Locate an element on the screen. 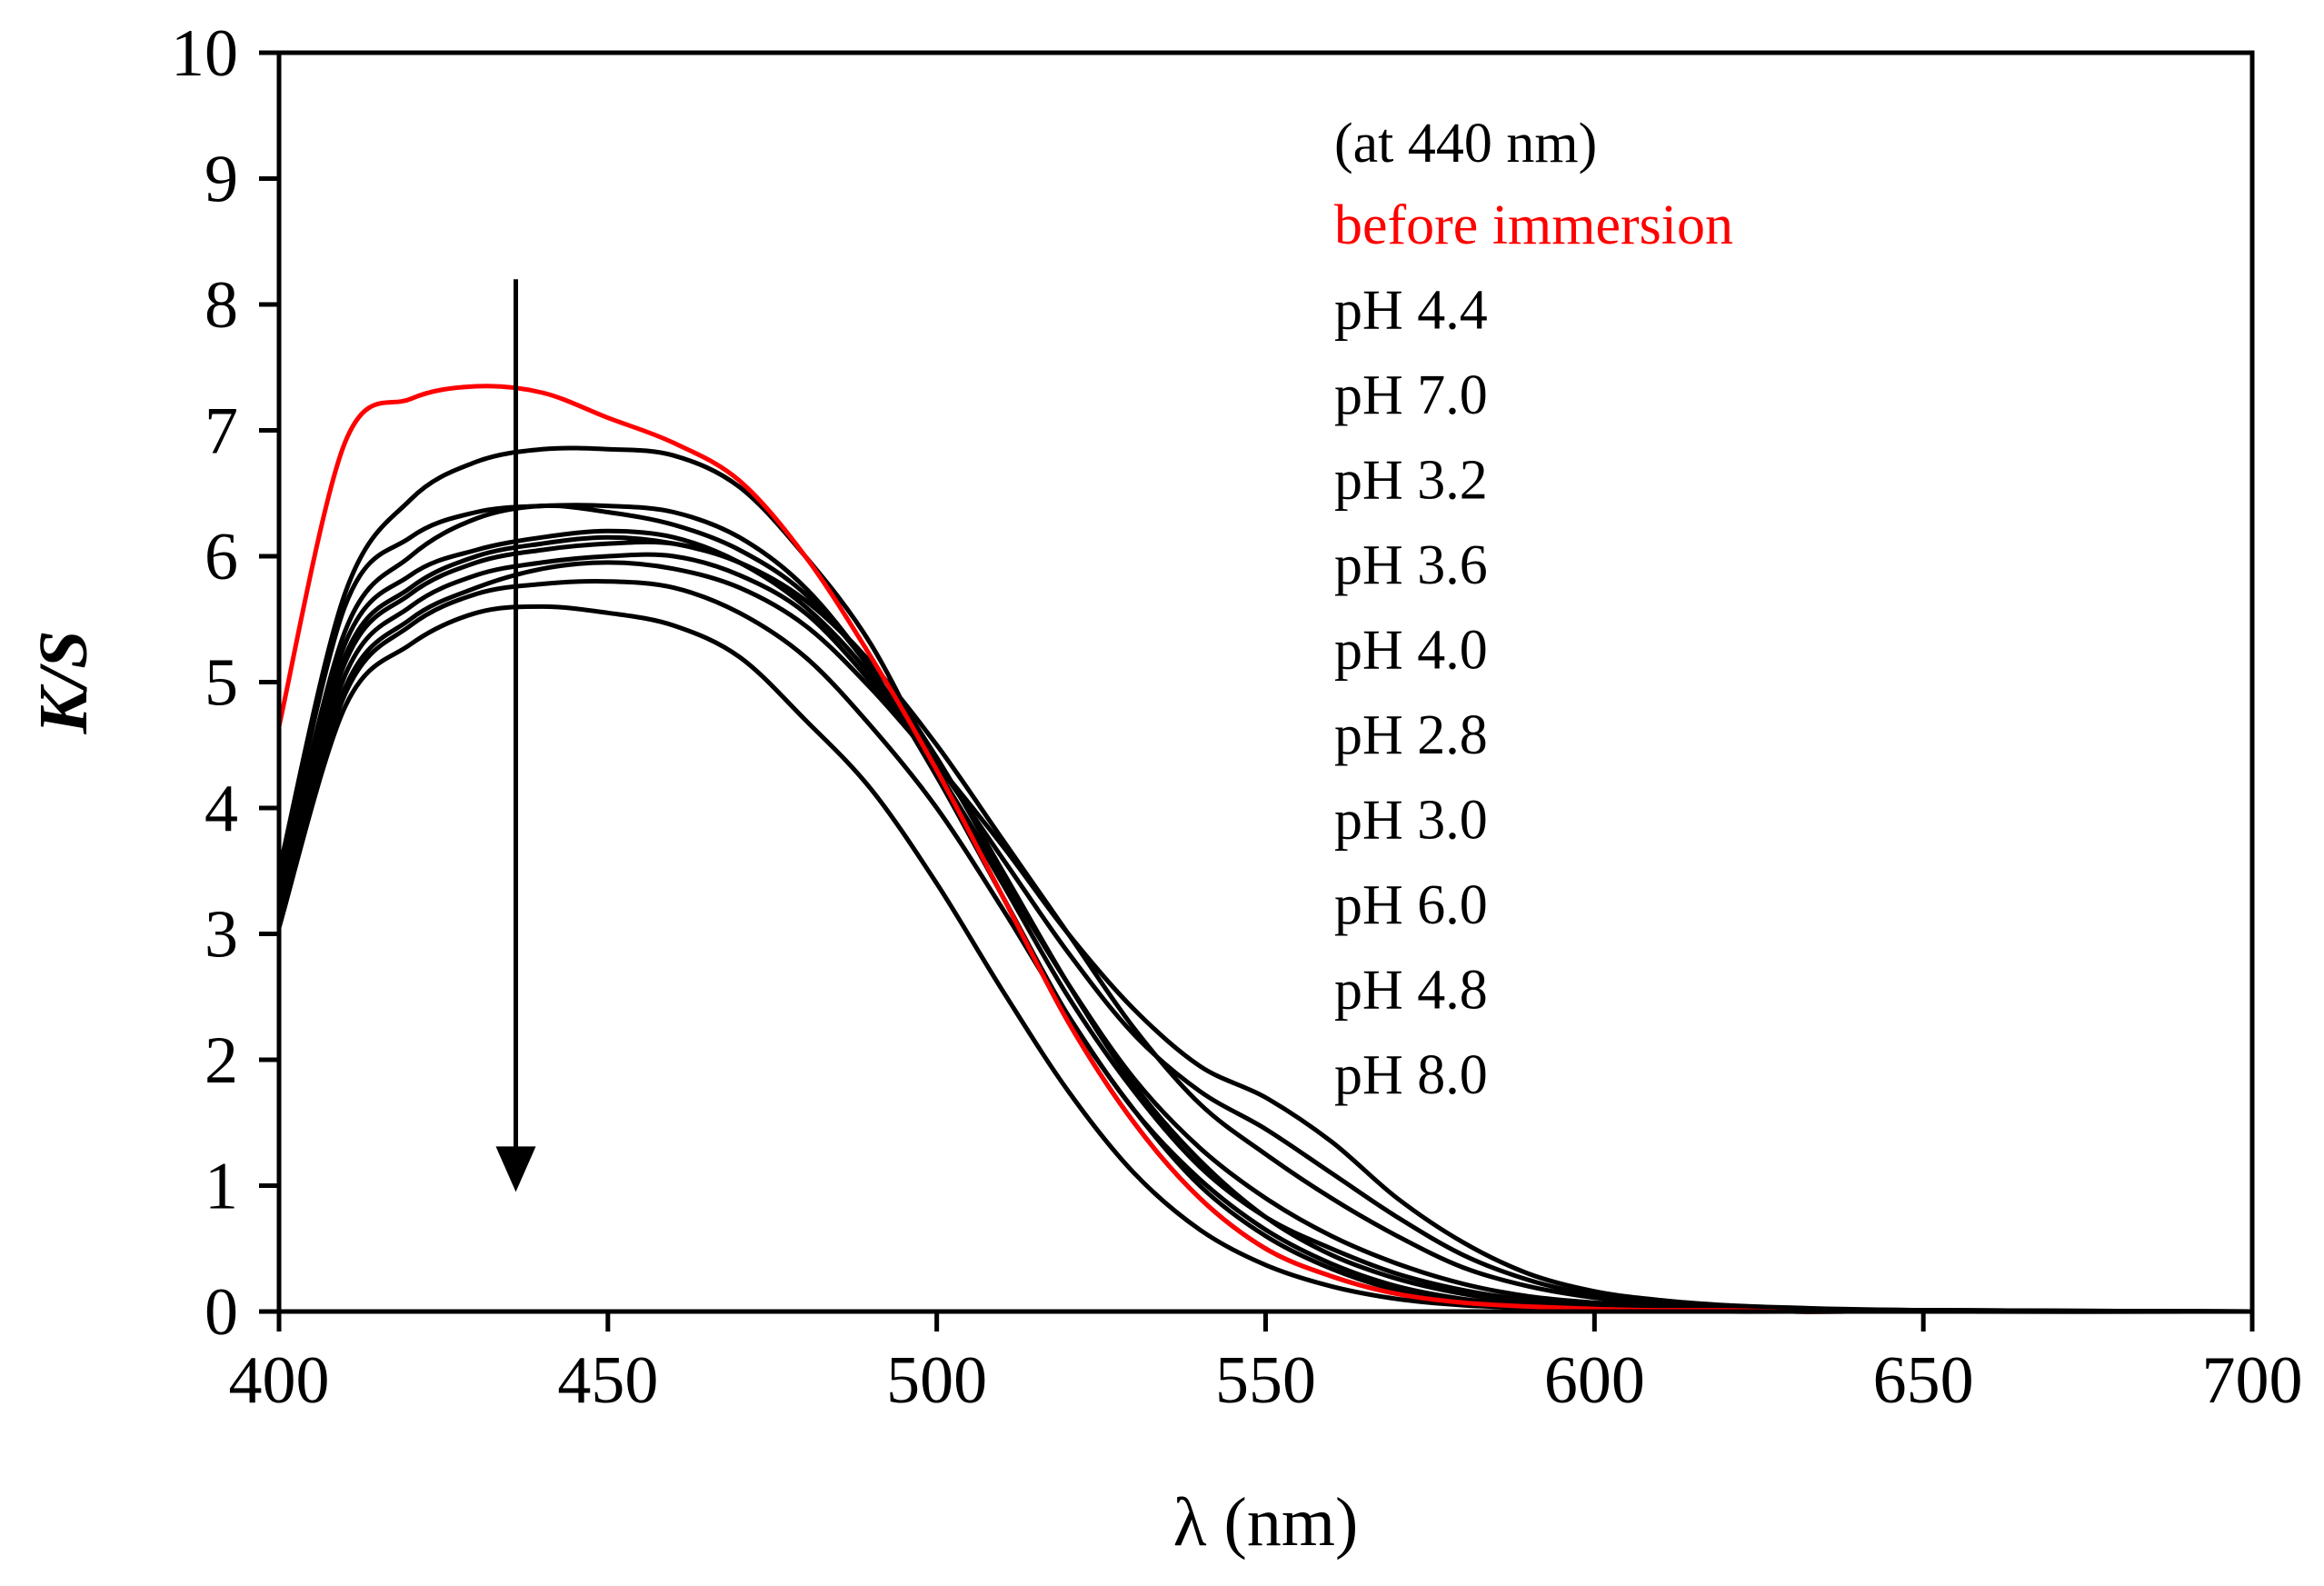  legend-entry: pH 2.8 is located at coordinates (1411, 735).